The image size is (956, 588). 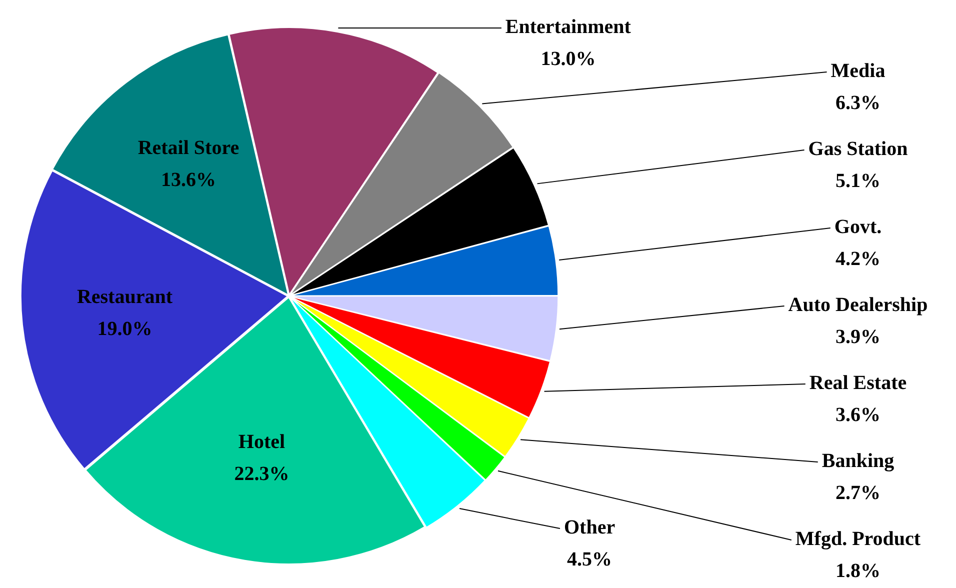 What do you see at coordinates (589, 559) in the screenshot?
I see `data-label: 4.5%` at bounding box center [589, 559].